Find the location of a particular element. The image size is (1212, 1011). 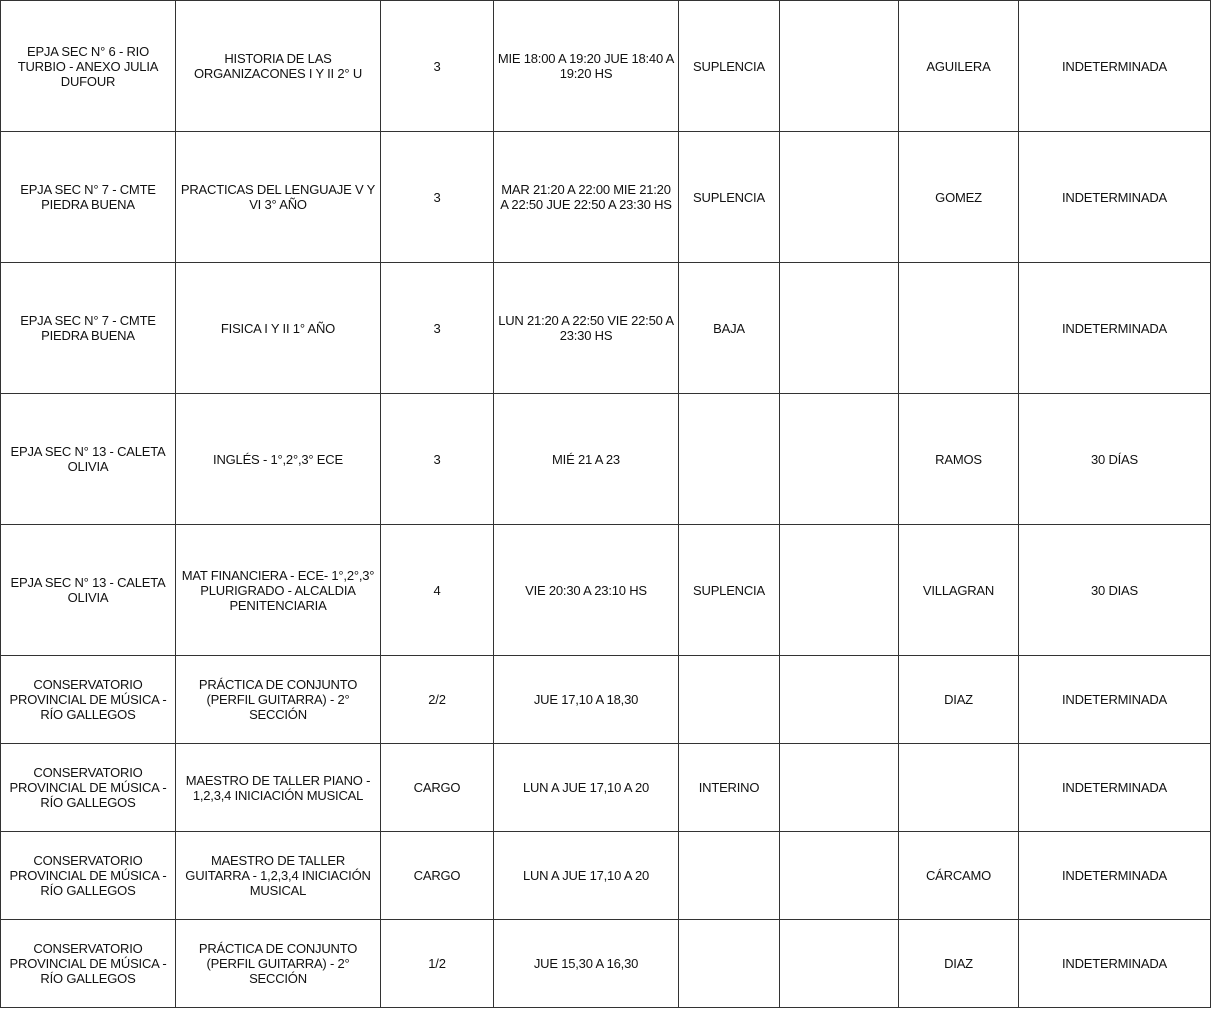

cell-situacion: INTERINO is located at coordinates (729, 787).